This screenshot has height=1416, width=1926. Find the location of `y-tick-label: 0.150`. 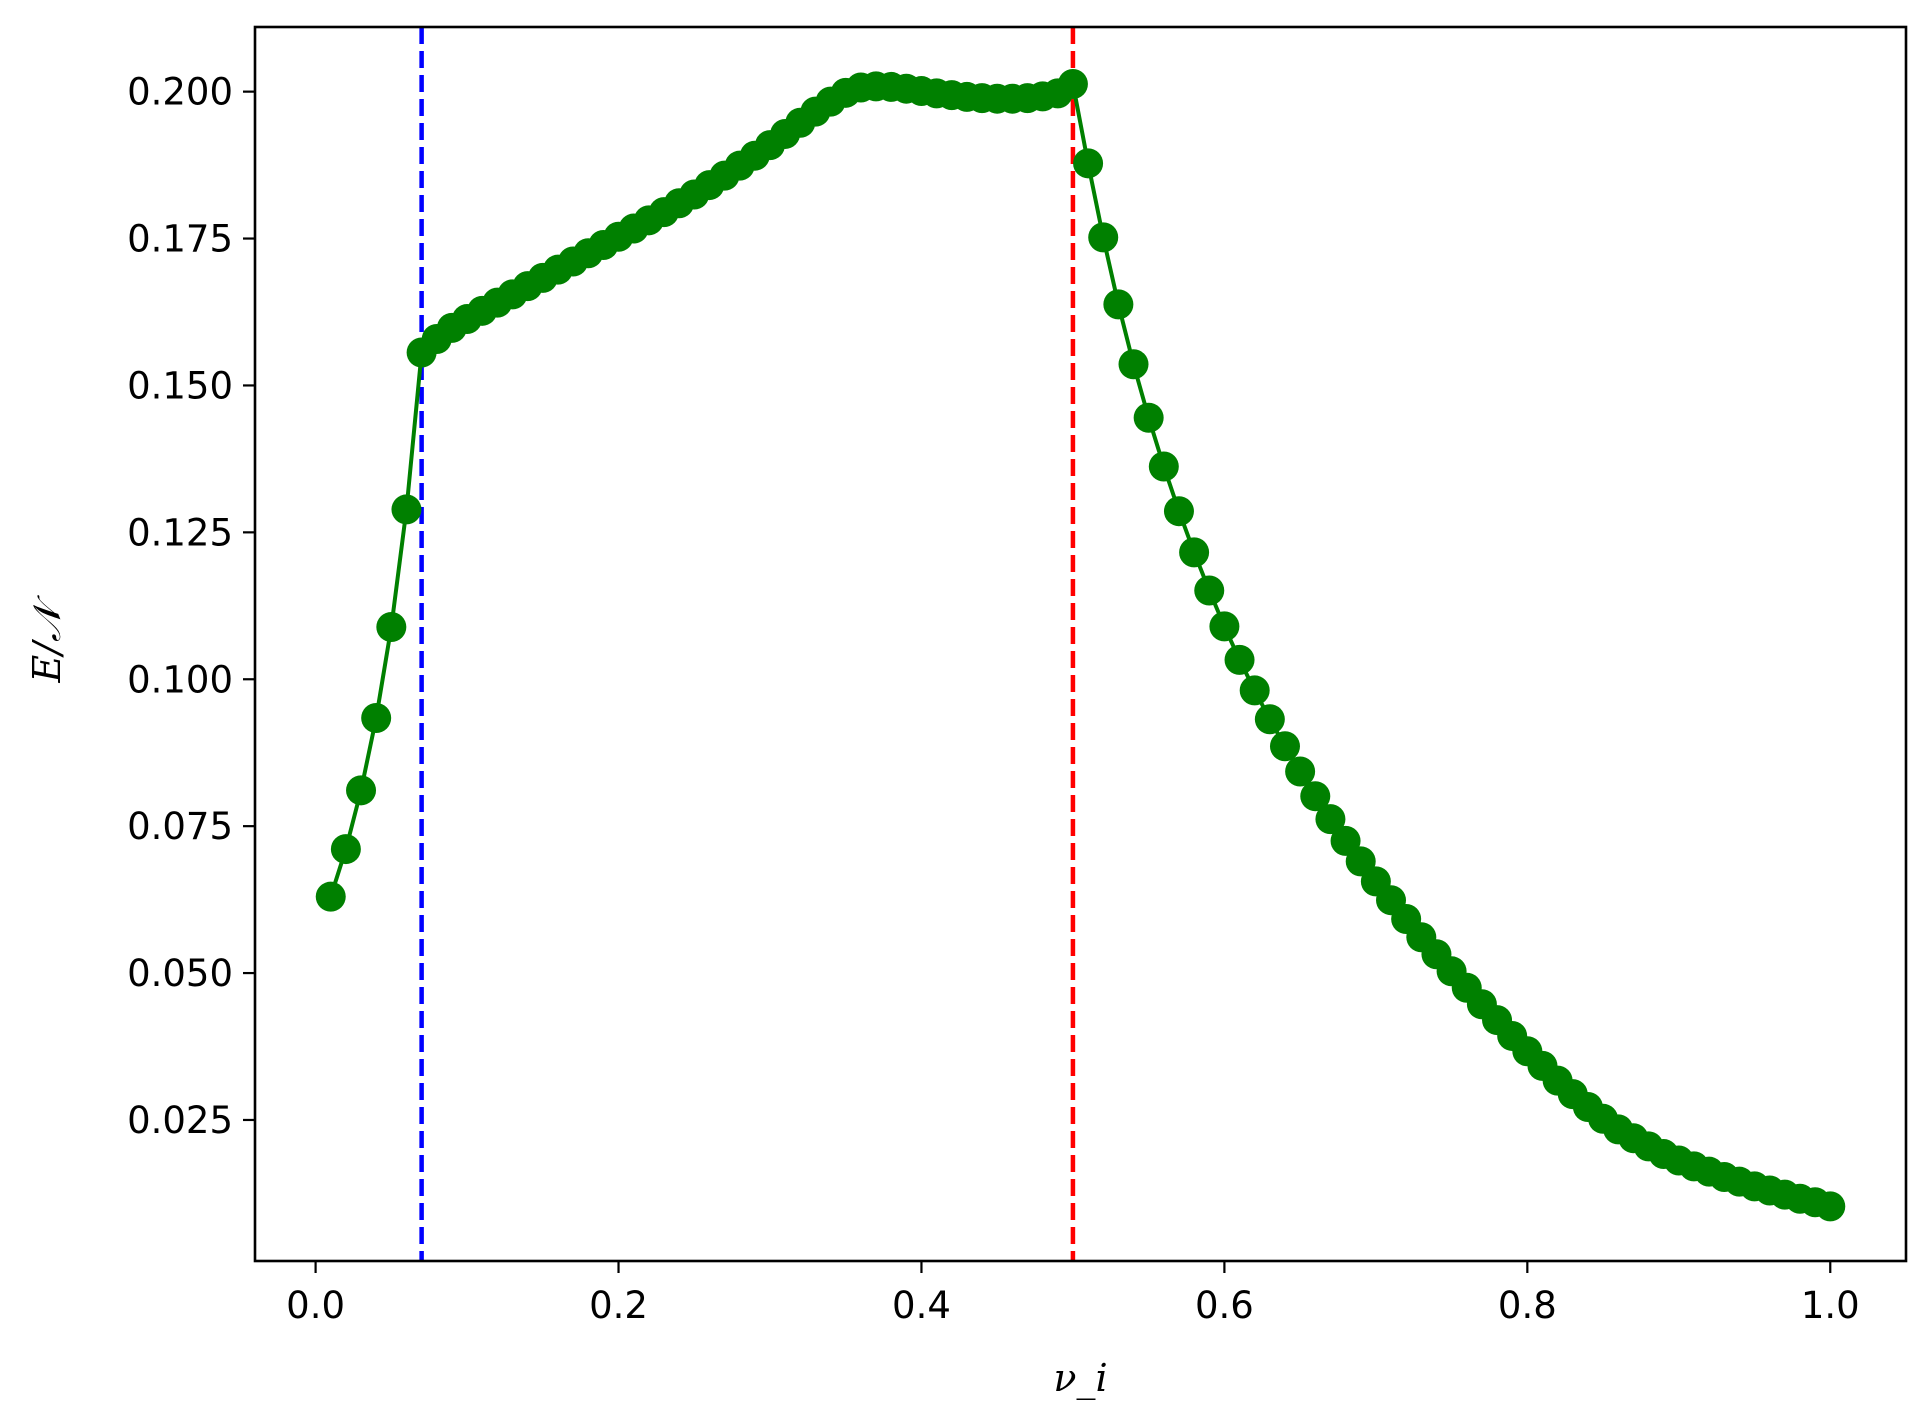

y-tick-label: 0.150 is located at coordinates (180, 385).